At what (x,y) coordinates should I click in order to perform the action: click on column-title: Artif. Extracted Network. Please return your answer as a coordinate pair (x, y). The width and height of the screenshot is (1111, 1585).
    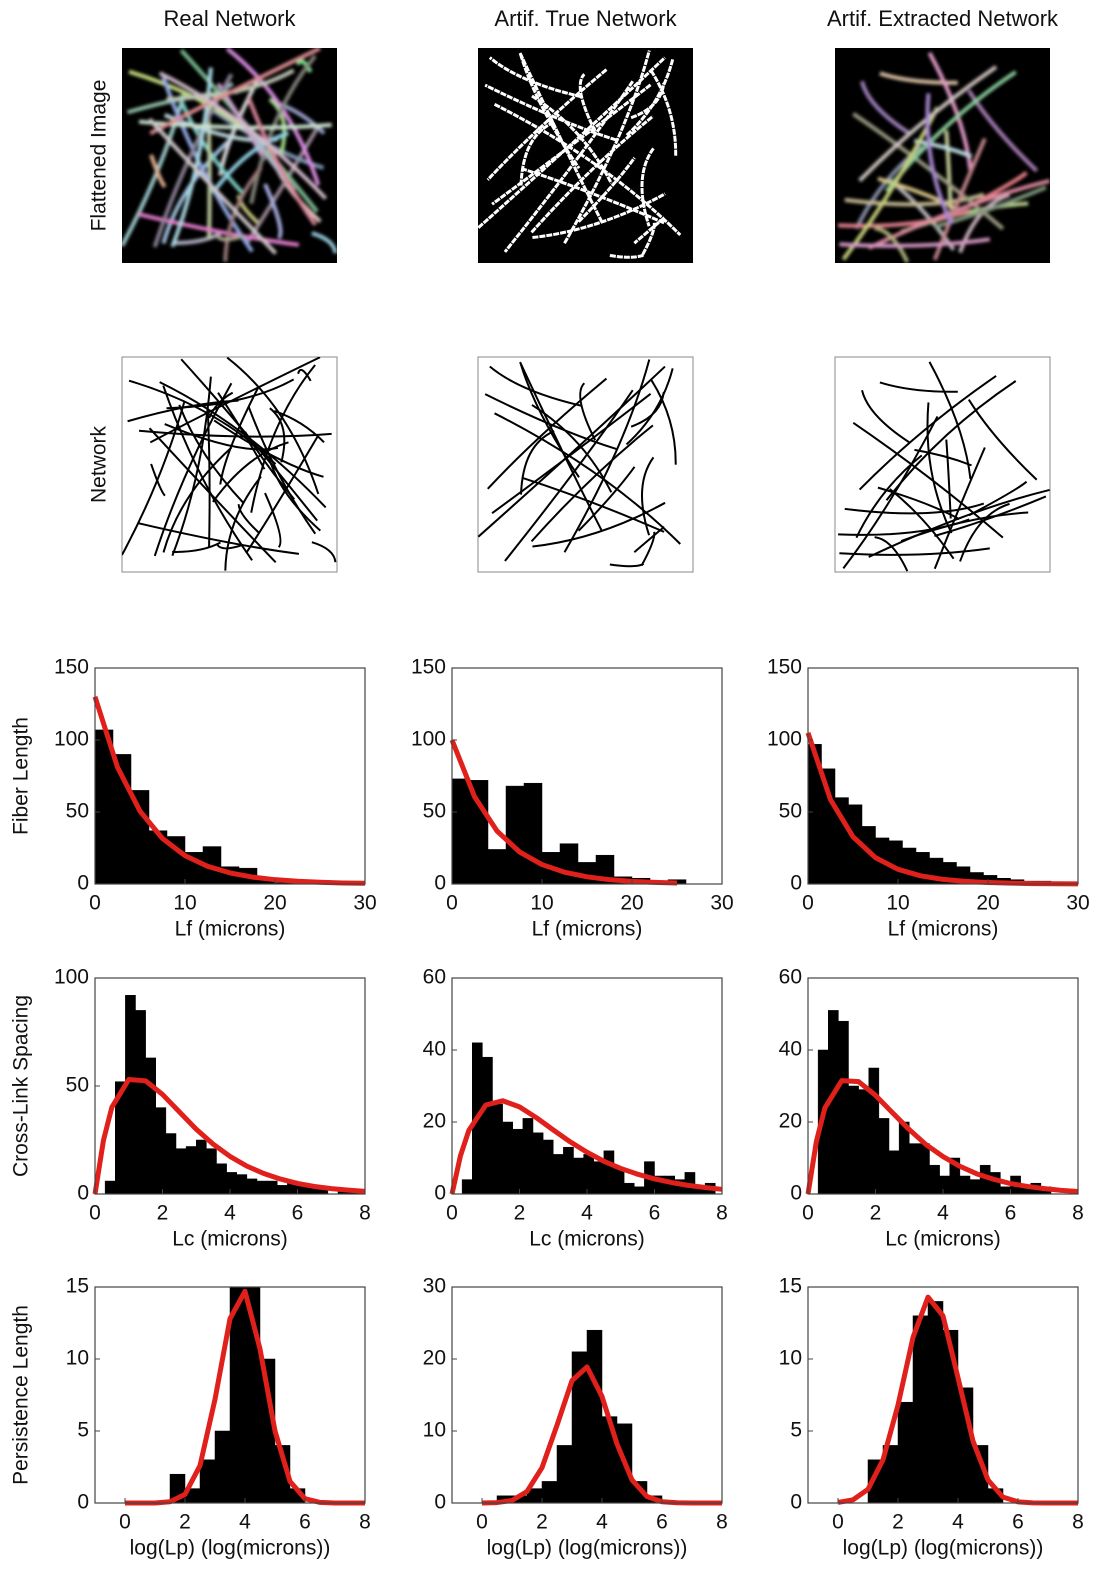
    Looking at the image, I should click on (943, 18).